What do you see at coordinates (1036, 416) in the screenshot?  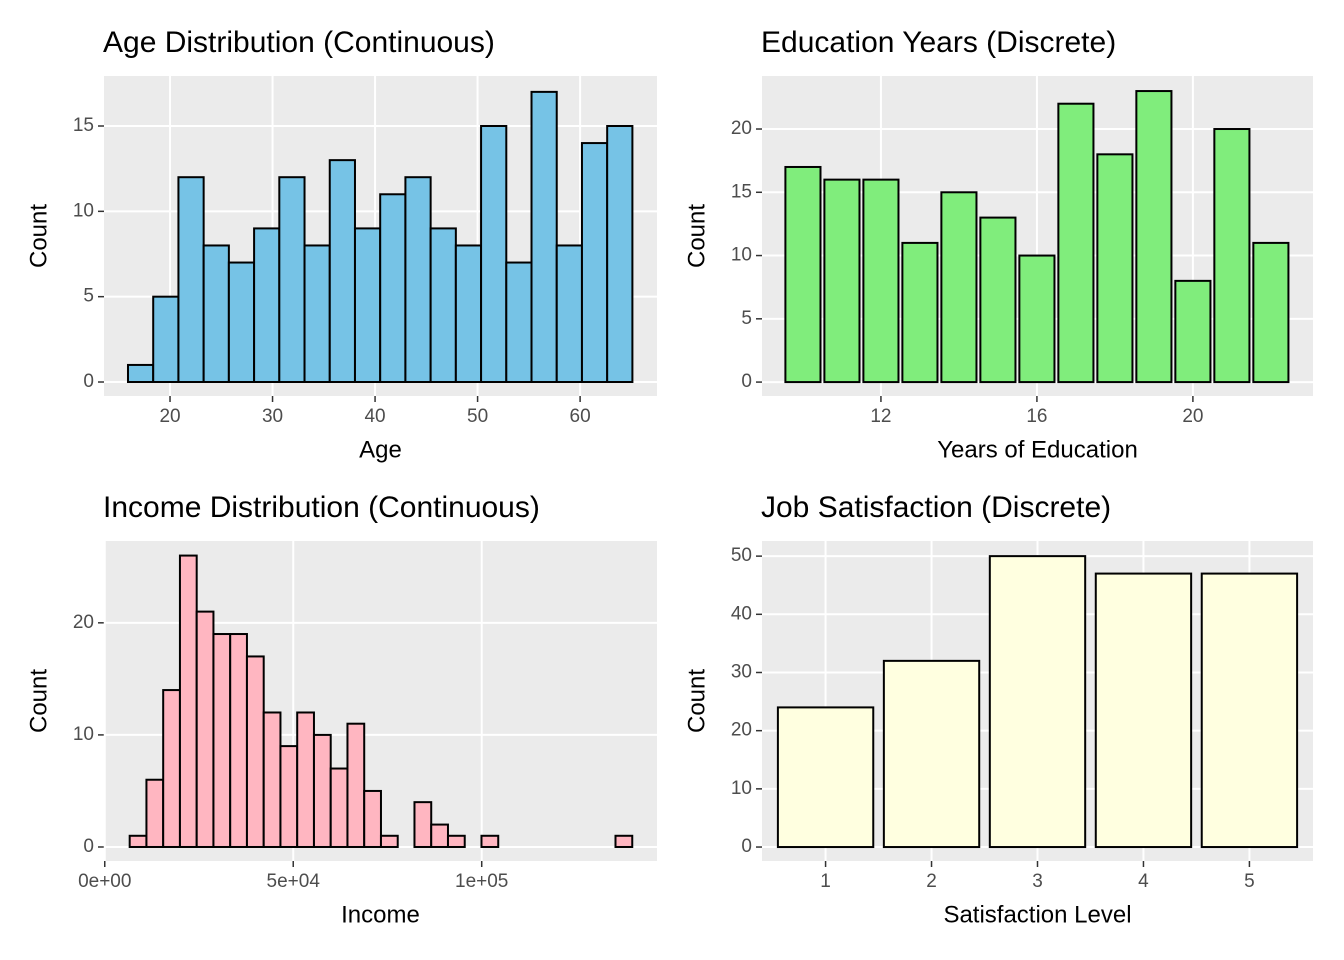 I see `x-tick-label: 16` at bounding box center [1036, 416].